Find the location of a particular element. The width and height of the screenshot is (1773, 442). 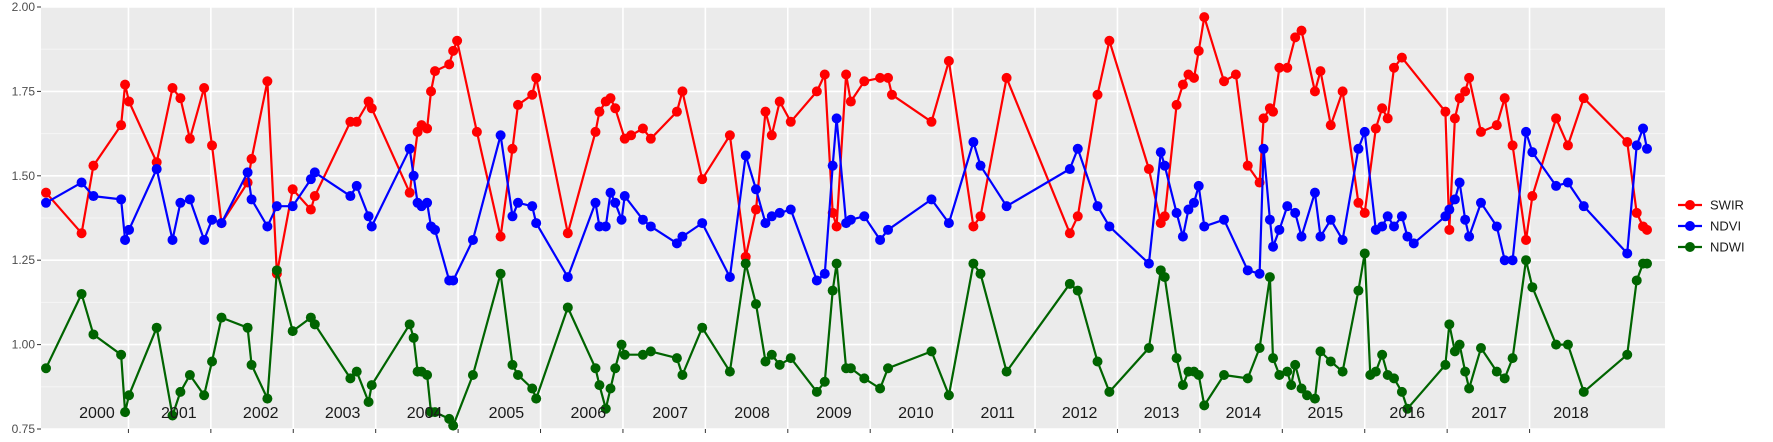

y-tick-label: 1.00 is located at coordinates (24, 345).